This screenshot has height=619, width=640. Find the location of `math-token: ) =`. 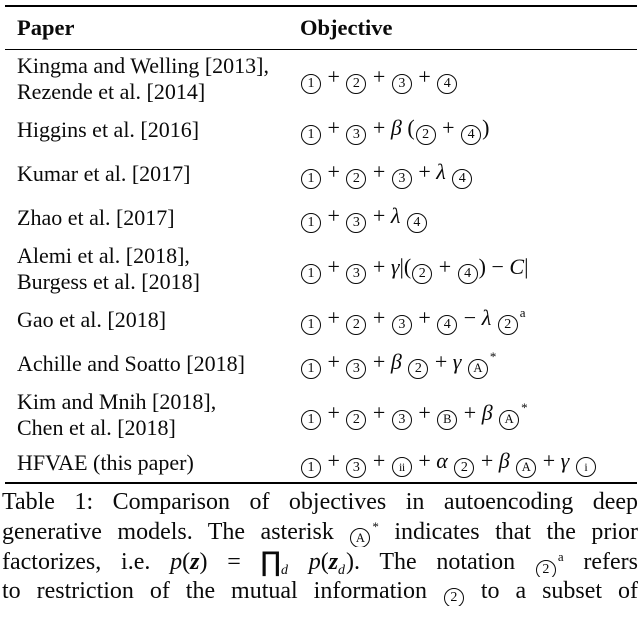

math-token: ) = is located at coordinates (230, 562).